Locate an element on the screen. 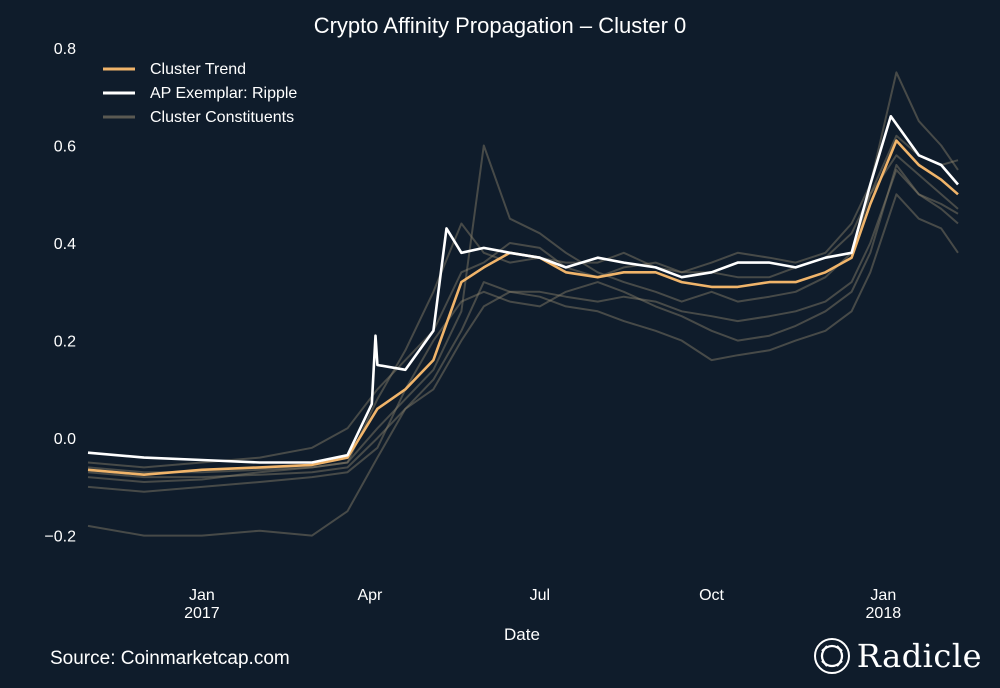 Image resolution: width=1000 pixels, height=688 pixels. x-tick-label: Oct is located at coordinates (711, 595).